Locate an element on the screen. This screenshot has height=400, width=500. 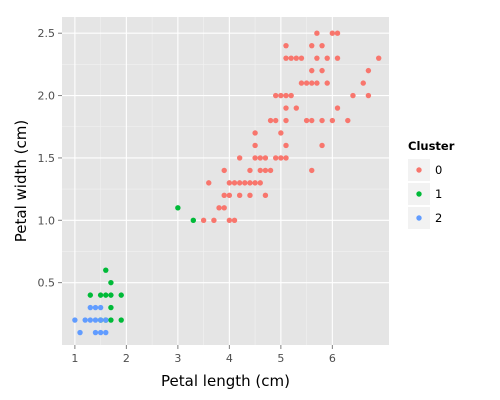
y-tick-label: 0.5 is located at coordinates (47, 283).